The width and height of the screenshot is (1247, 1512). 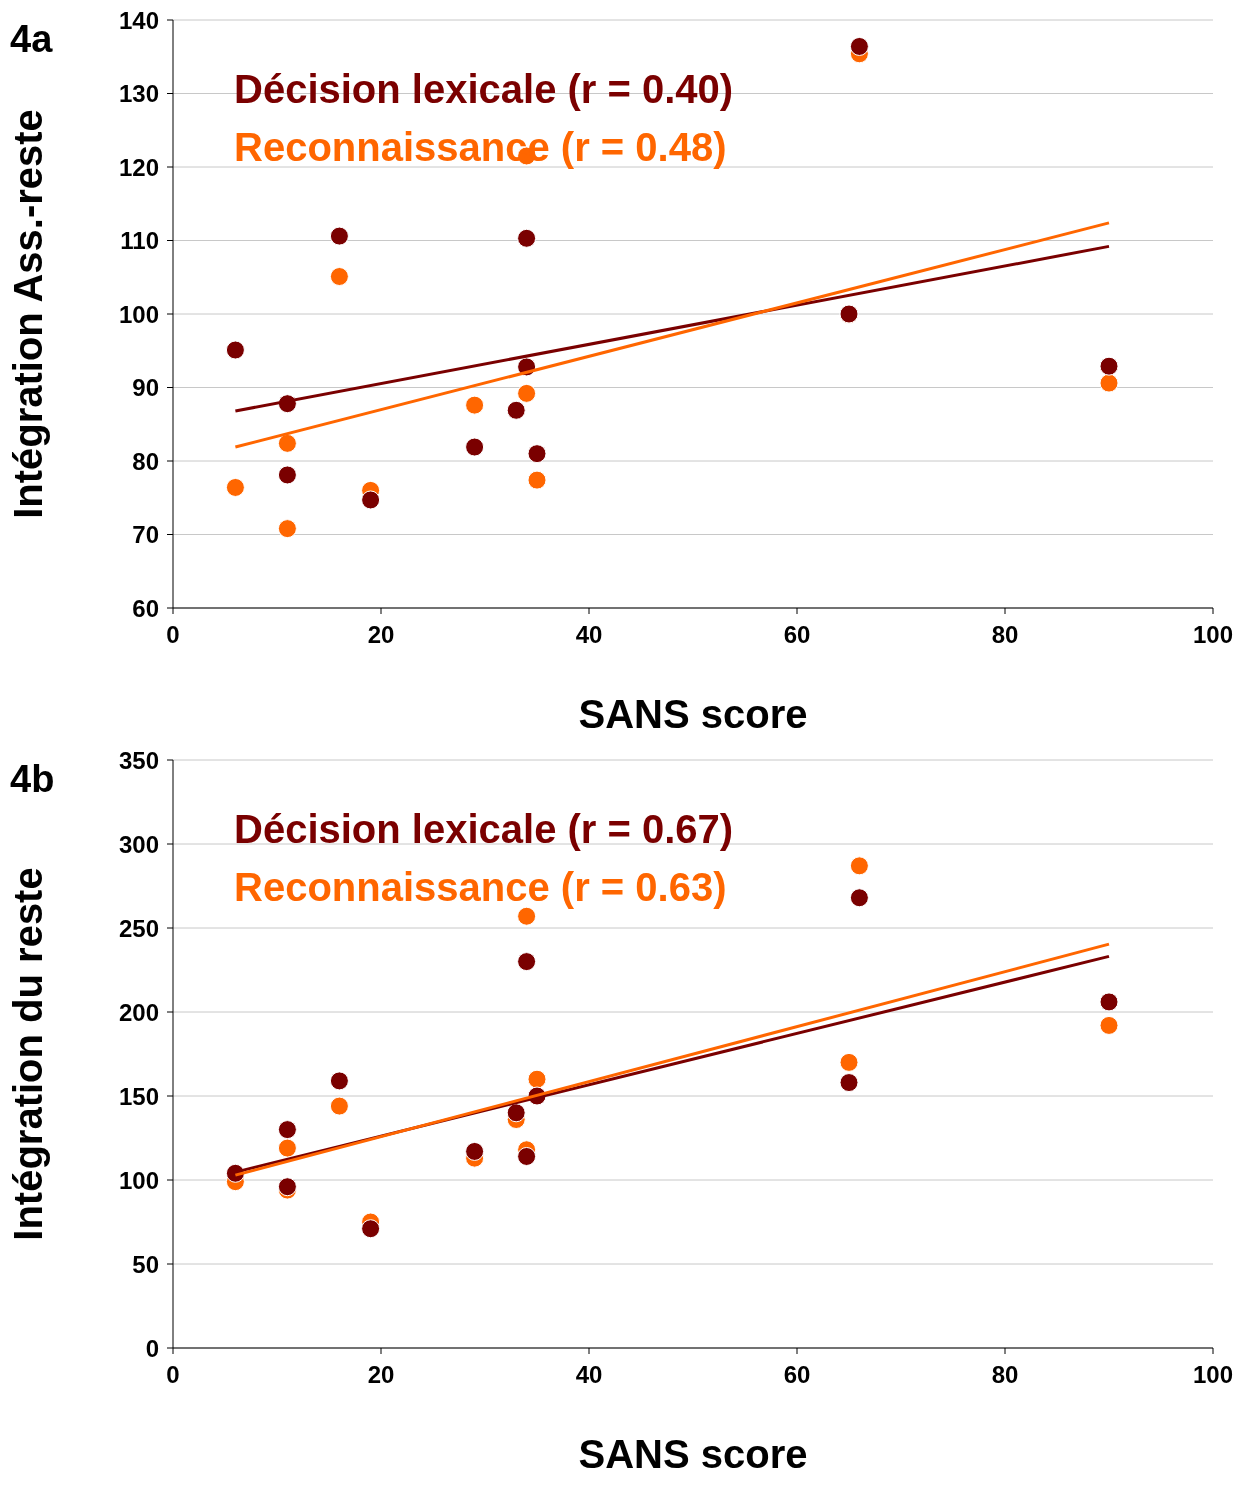 What do you see at coordinates (145, 1264) in the screenshot?
I see `y-tick-label: 50` at bounding box center [145, 1264].